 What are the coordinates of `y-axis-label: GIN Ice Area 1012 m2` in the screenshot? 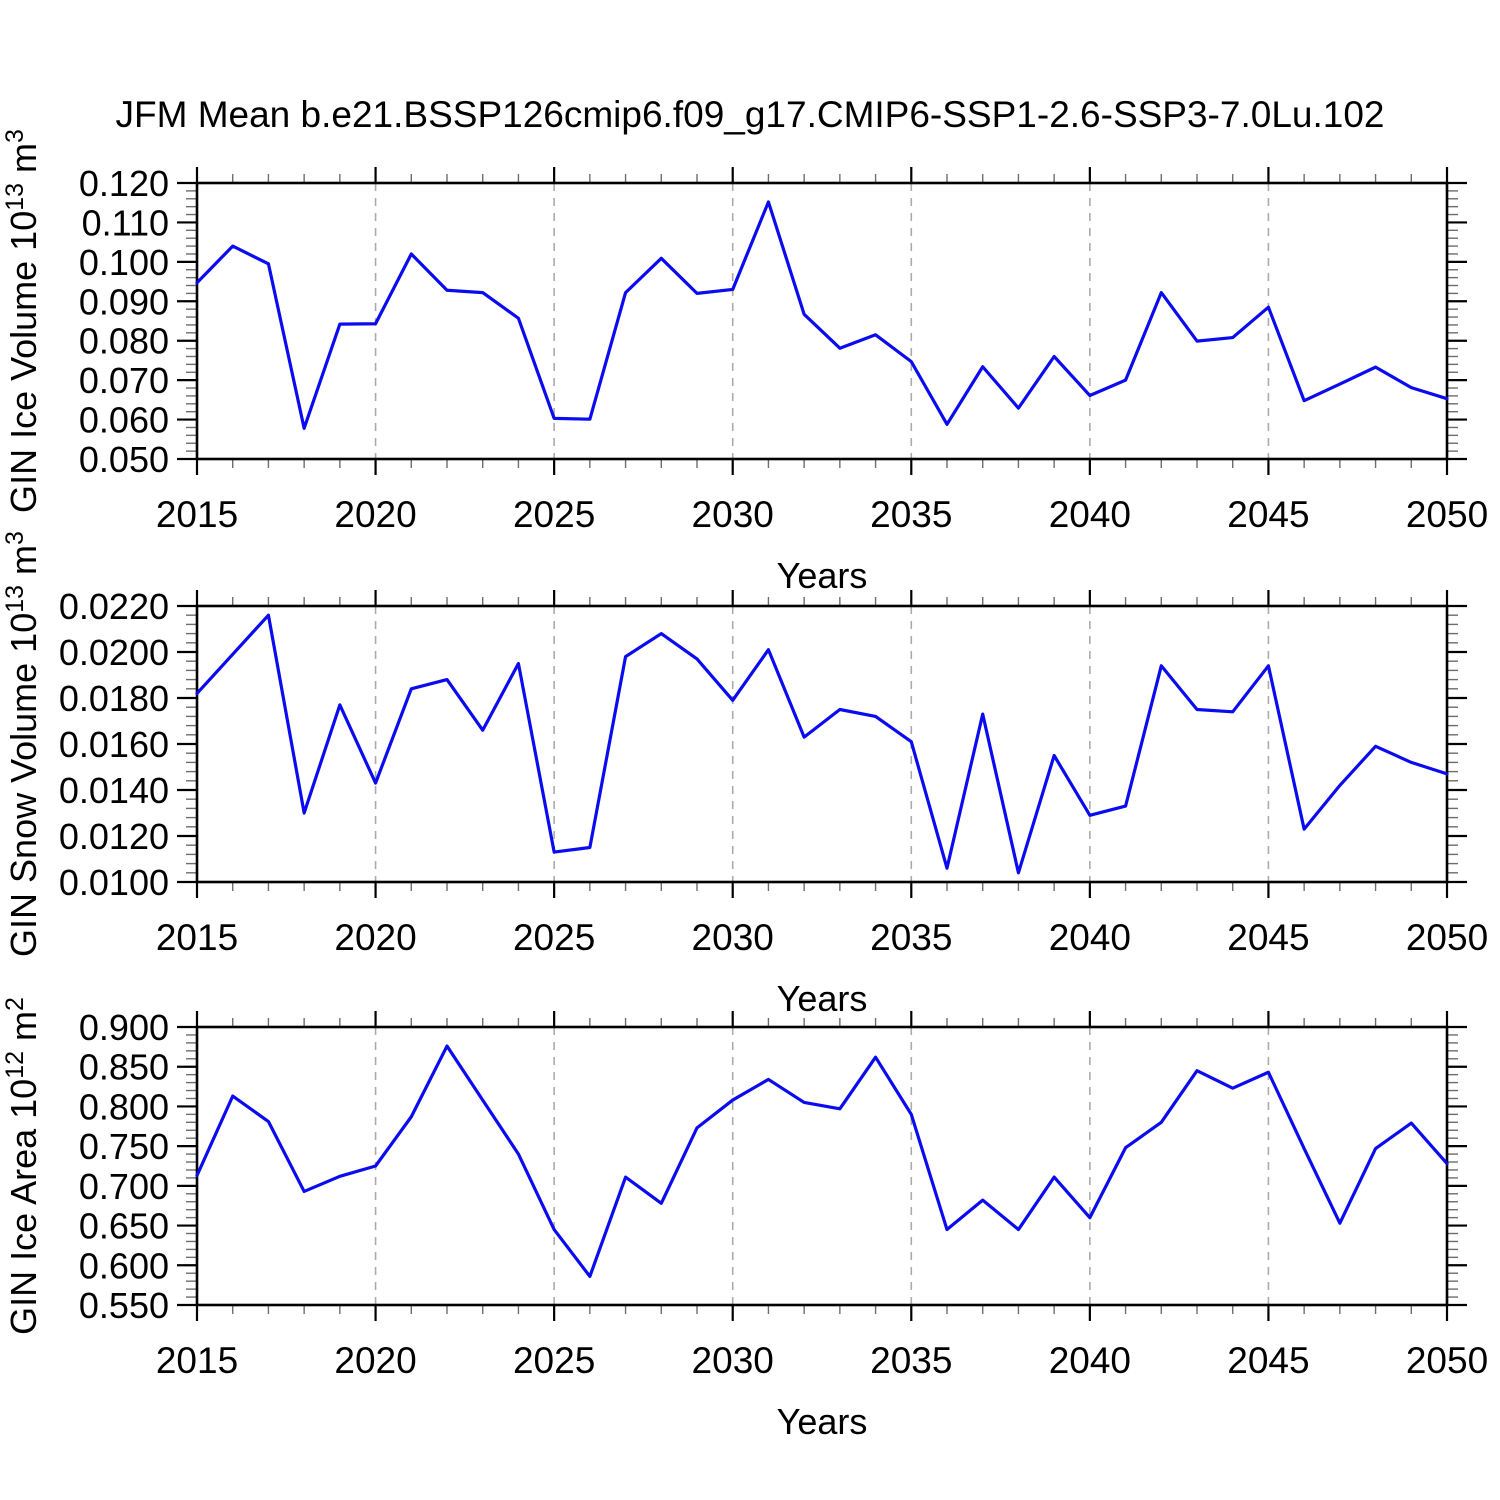 It's located at (22, 1166).